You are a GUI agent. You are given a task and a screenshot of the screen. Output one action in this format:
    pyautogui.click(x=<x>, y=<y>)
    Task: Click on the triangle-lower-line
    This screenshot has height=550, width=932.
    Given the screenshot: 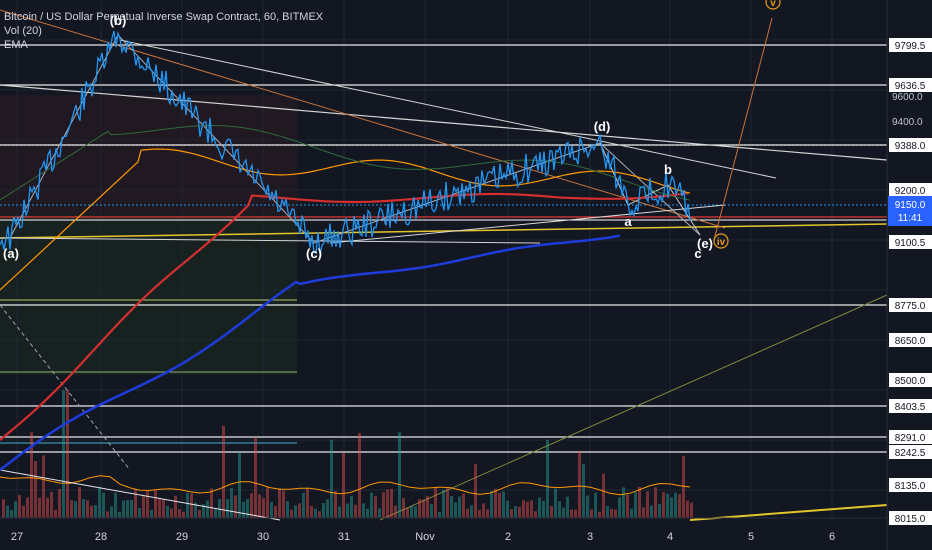 What is the action you would take?
    pyautogui.click(x=270, y=240)
    